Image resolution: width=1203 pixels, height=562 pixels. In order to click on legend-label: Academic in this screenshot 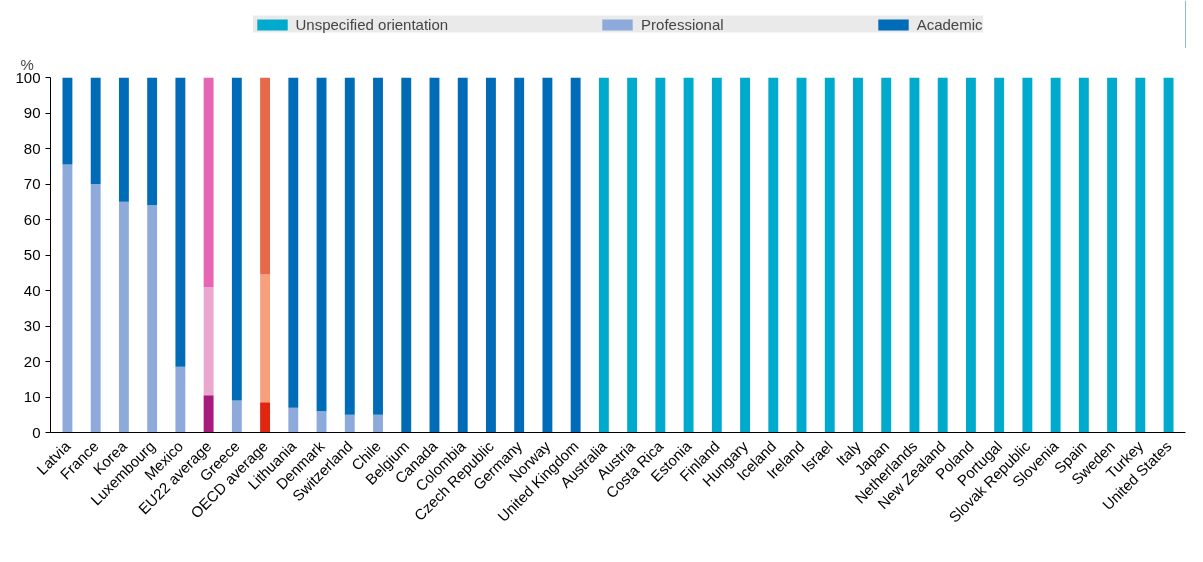, I will do `click(949, 24)`.